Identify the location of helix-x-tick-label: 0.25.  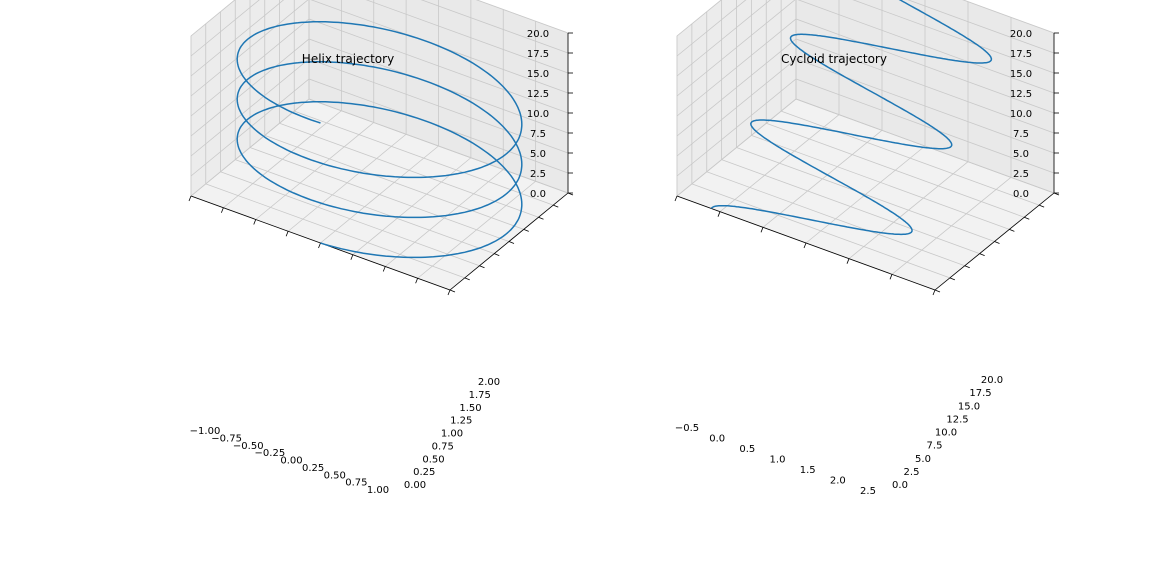
(313, 468).